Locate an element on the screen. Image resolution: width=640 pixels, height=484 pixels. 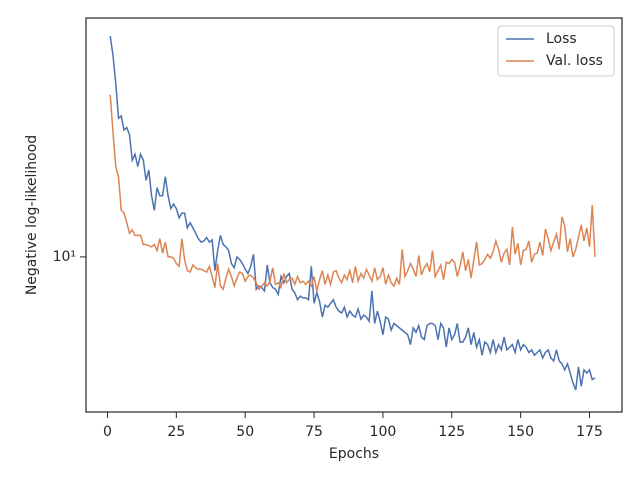
x-axis-label: Epochs is located at coordinates (354, 454).